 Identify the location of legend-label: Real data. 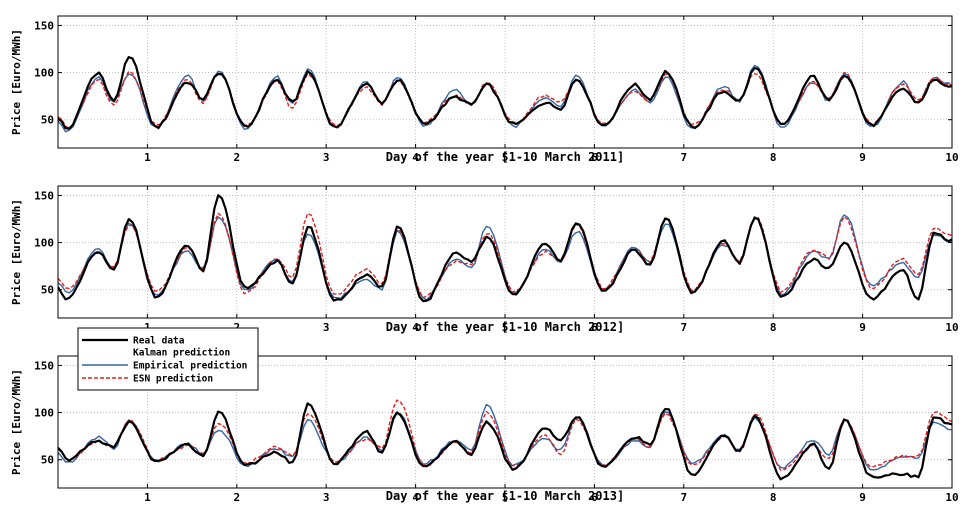
(159, 341).